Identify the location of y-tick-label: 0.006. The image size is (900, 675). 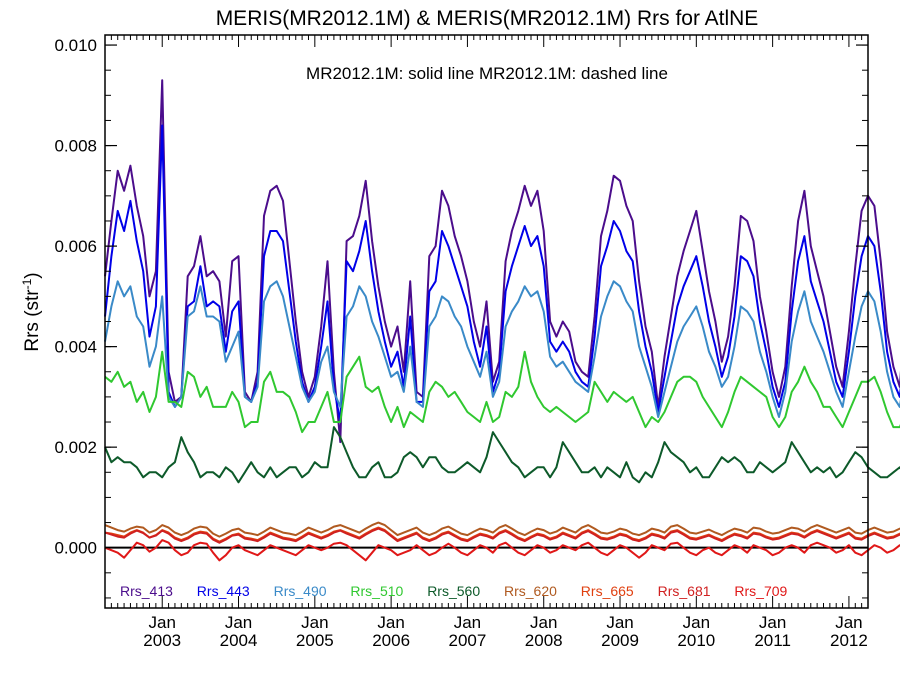
(75, 246).